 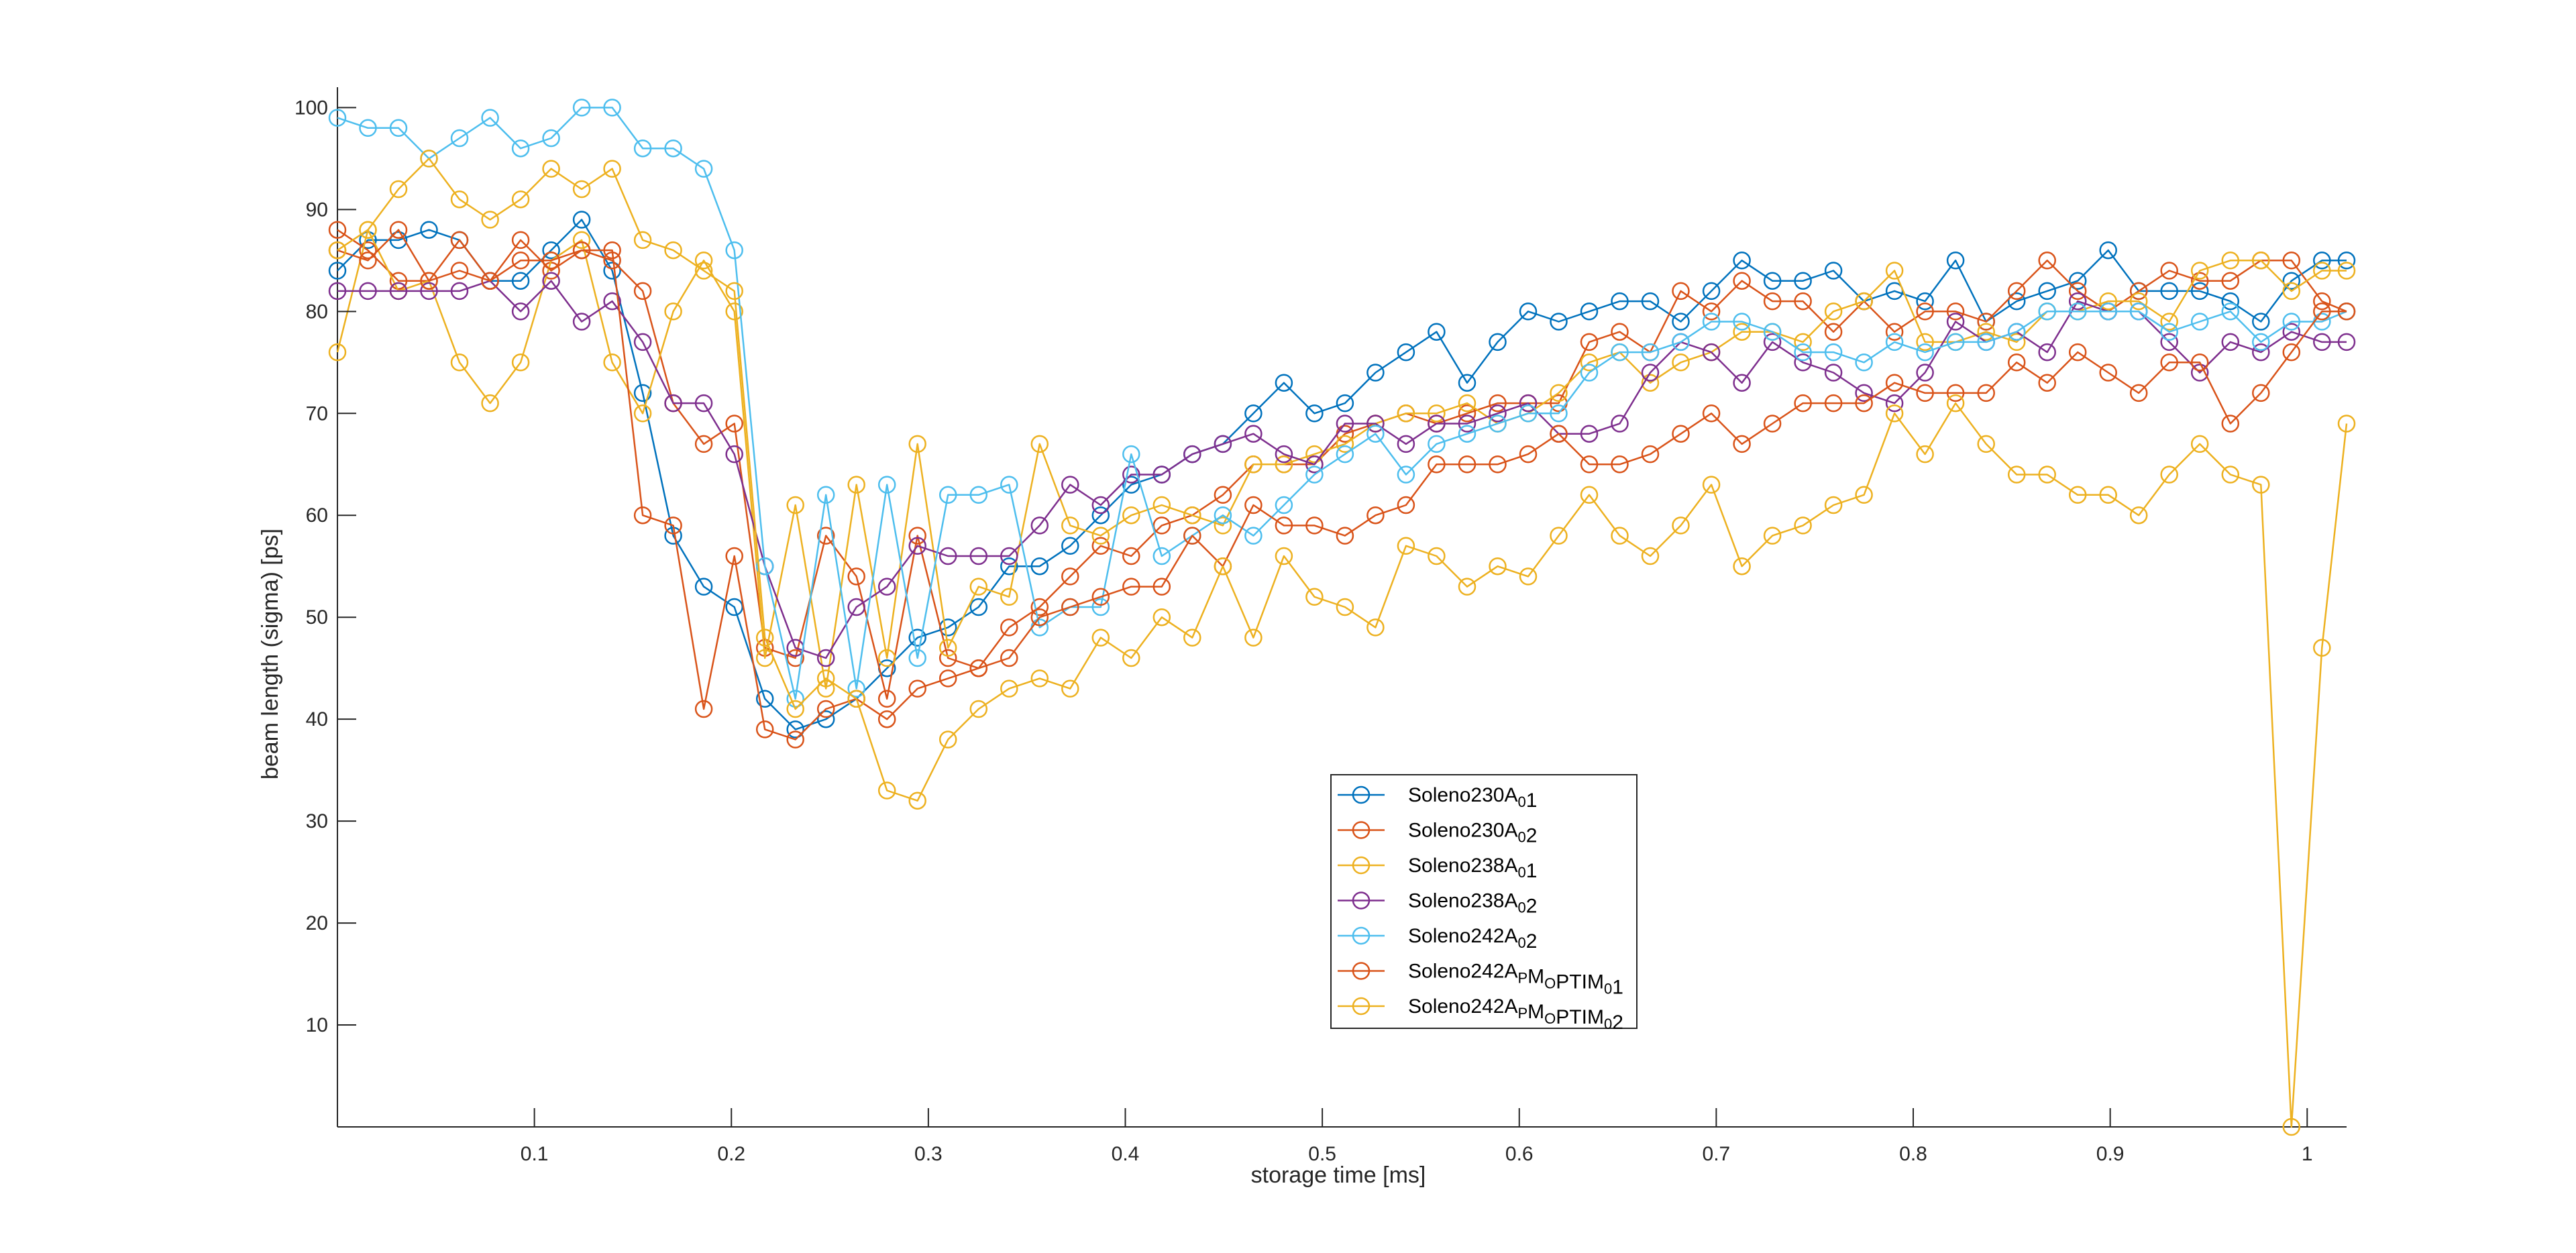 I want to click on legend-entry: Soleno230A02, so click(x=1437, y=833).